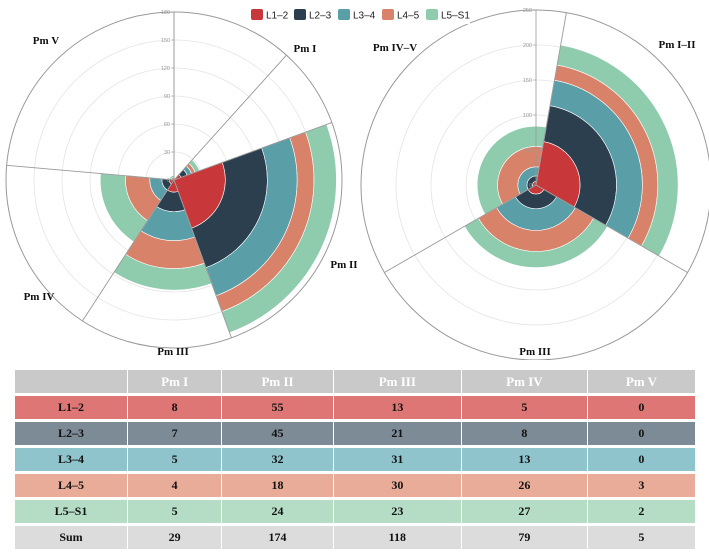  Describe the element at coordinates (641, 381) in the screenshot. I see `table-header-cell: Pm V` at that location.